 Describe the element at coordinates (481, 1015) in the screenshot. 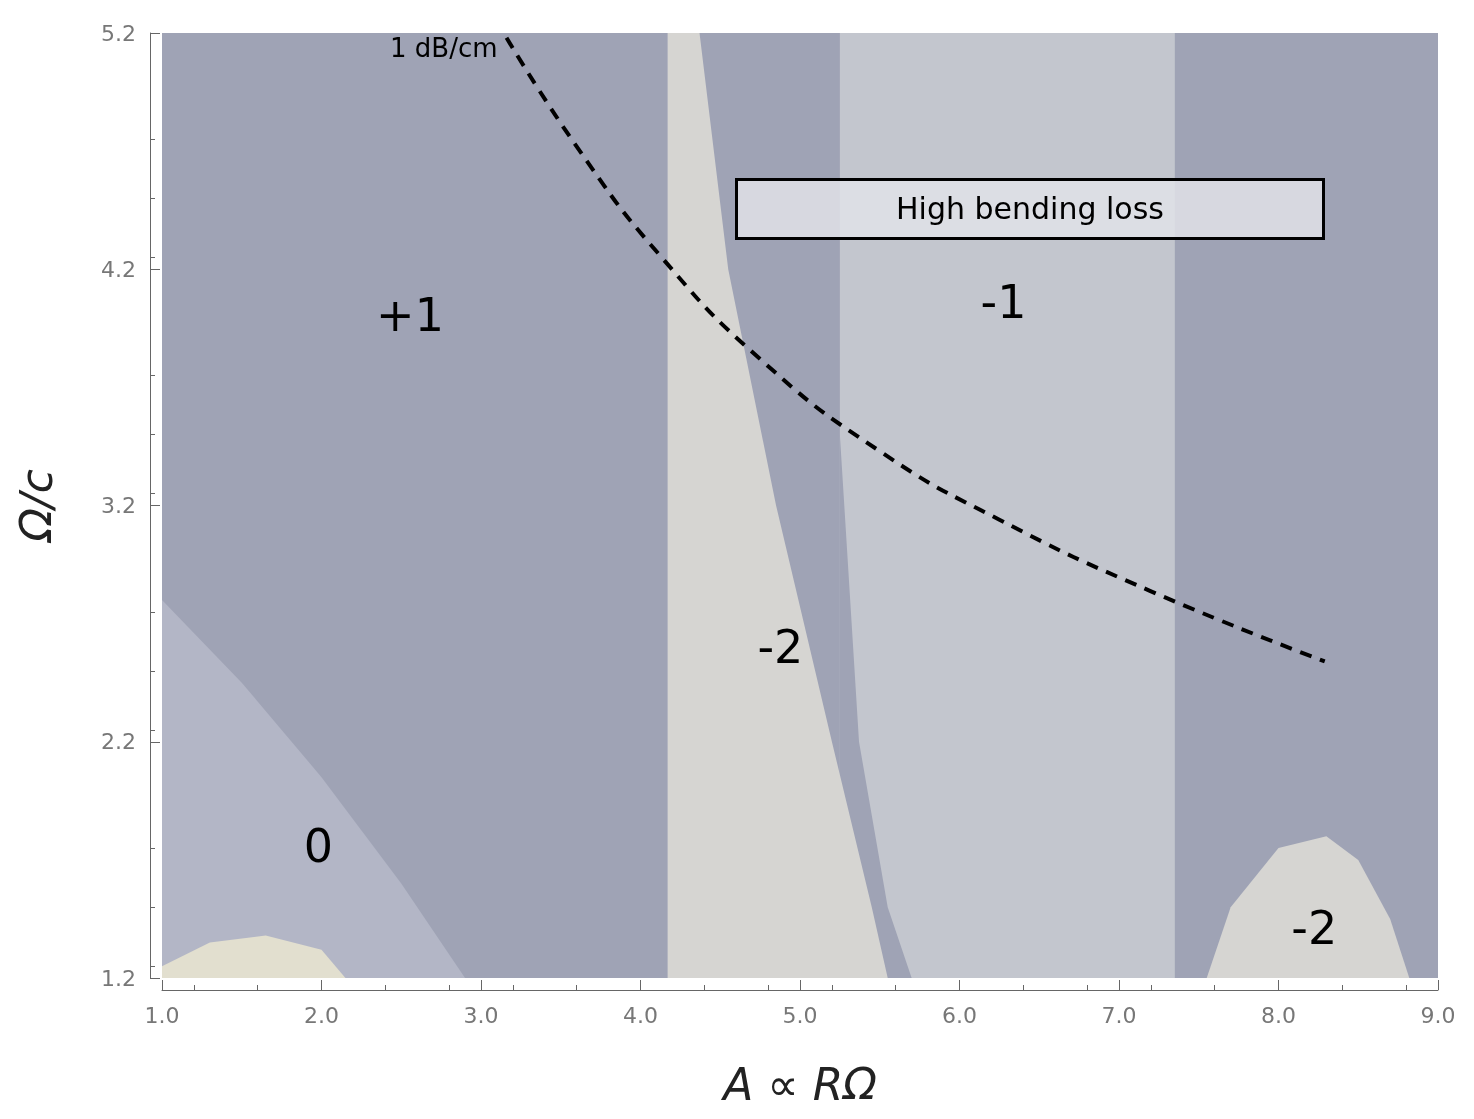

I see `x-tick-label: 3.0` at that location.